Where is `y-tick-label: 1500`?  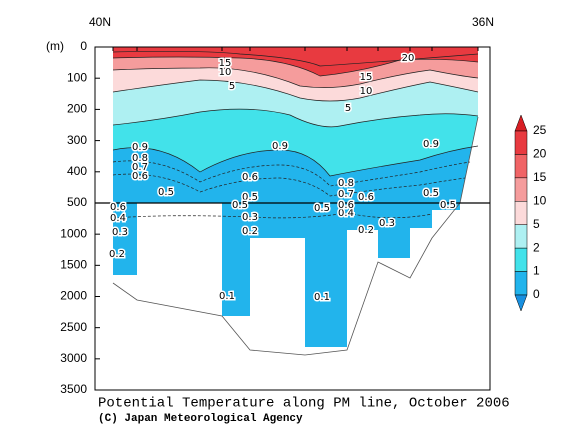
y-tick-label: 1500 is located at coordinates (73, 265).